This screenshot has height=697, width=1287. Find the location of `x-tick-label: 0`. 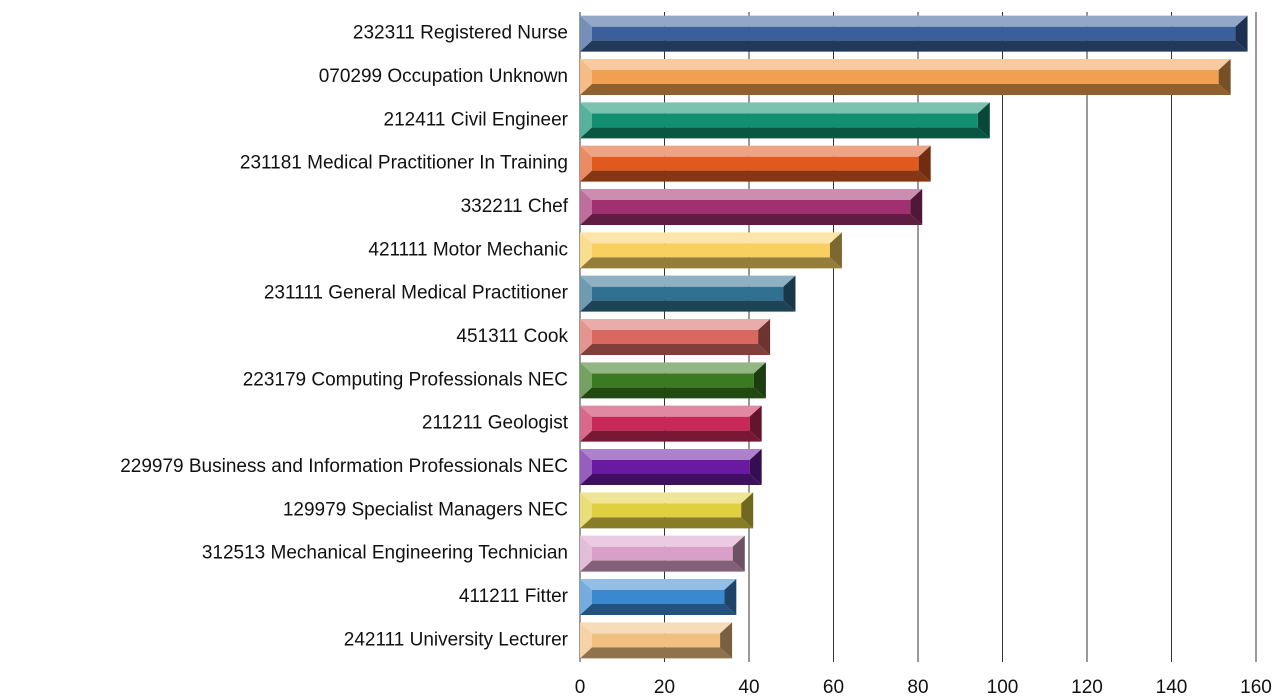

x-tick-label: 0 is located at coordinates (580, 687).